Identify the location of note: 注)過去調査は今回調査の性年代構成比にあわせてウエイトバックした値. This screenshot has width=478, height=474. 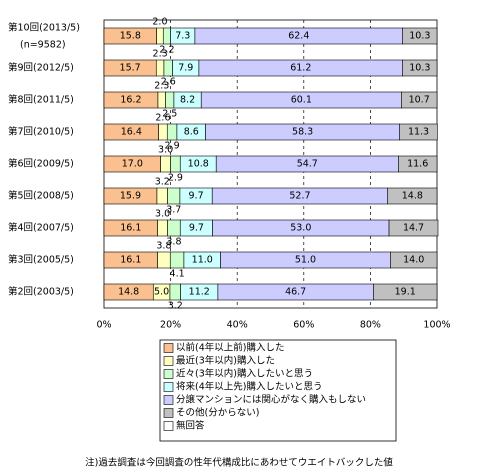
(239, 463).